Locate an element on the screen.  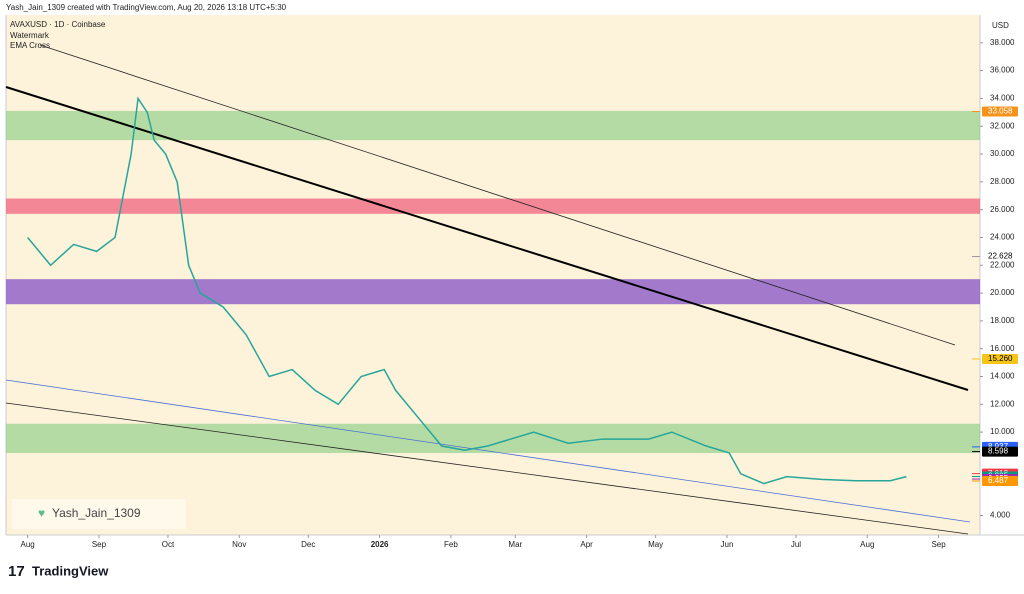
y-tick-label: 26.000 is located at coordinates (1002, 209).